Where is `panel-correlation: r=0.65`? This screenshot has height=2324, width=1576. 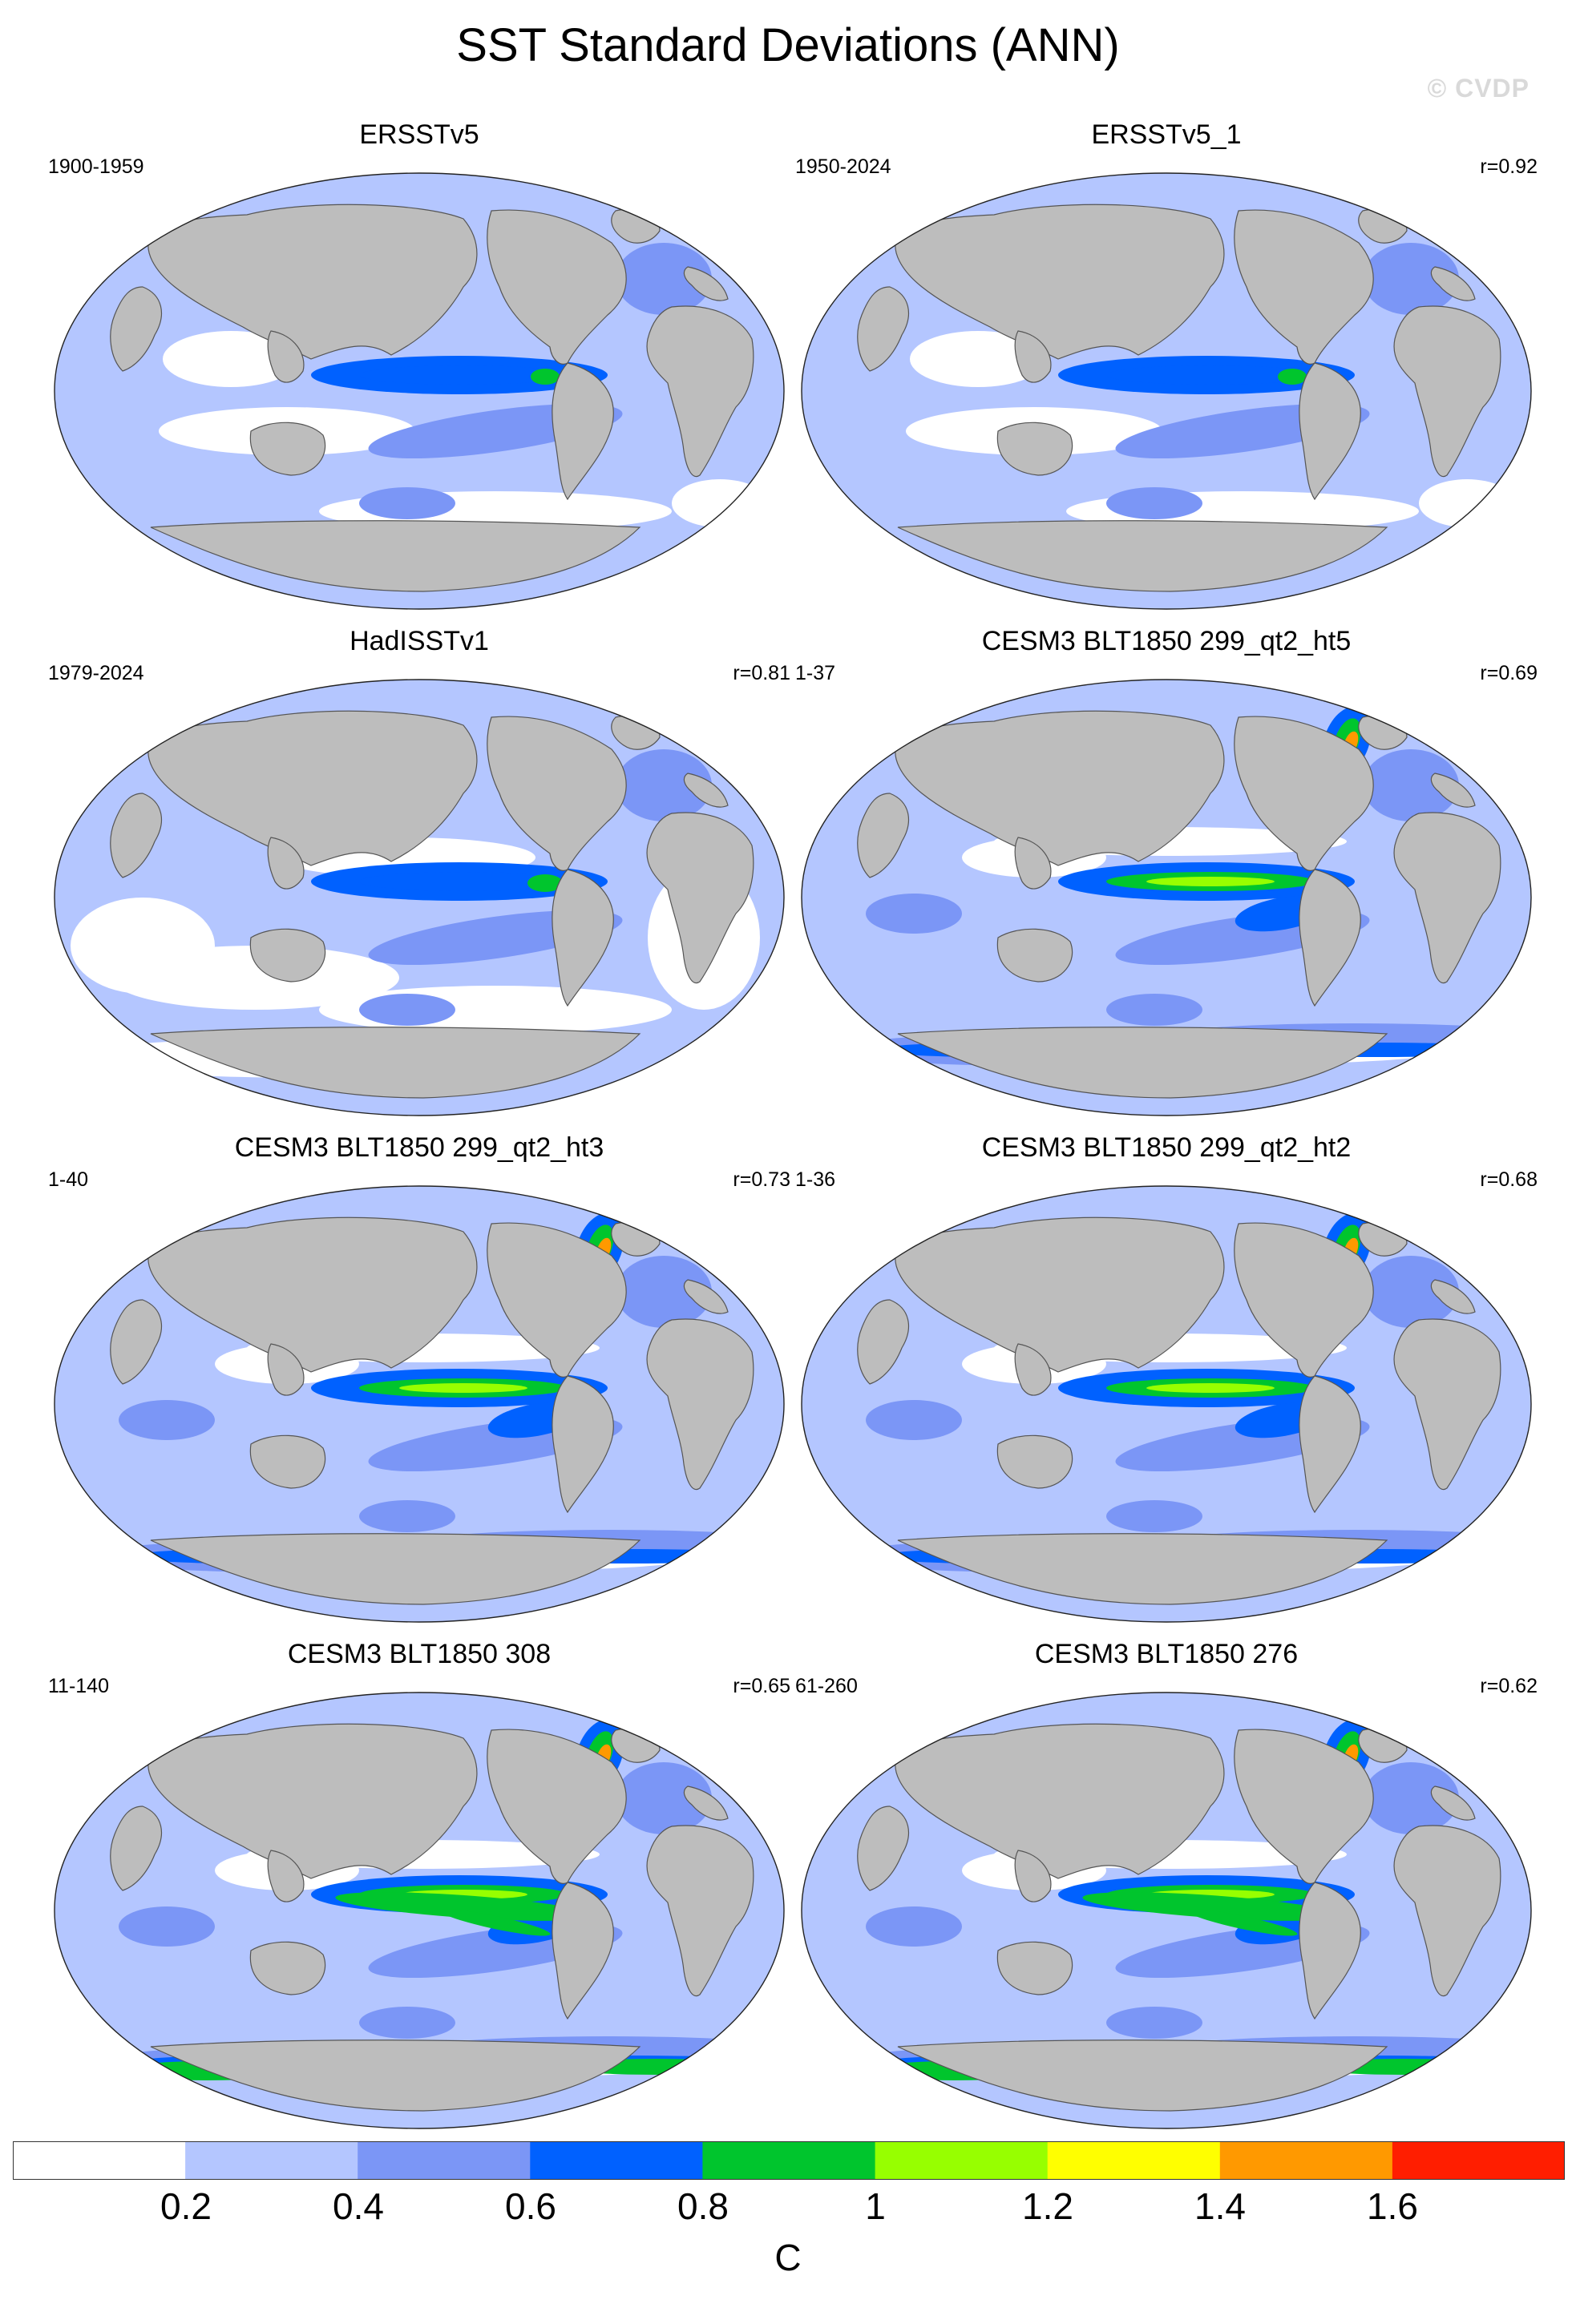 panel-correlation: r=0.65 is located at coordinates (761, 1686).